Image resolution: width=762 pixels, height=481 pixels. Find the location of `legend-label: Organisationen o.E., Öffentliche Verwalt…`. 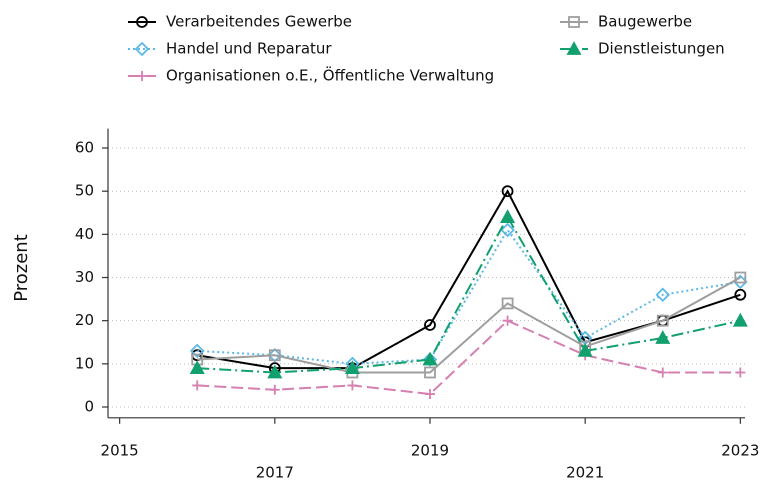

legend-label: Organisationen o.E., Öffentliche Verwalt… is located at coordinates (330, 75).